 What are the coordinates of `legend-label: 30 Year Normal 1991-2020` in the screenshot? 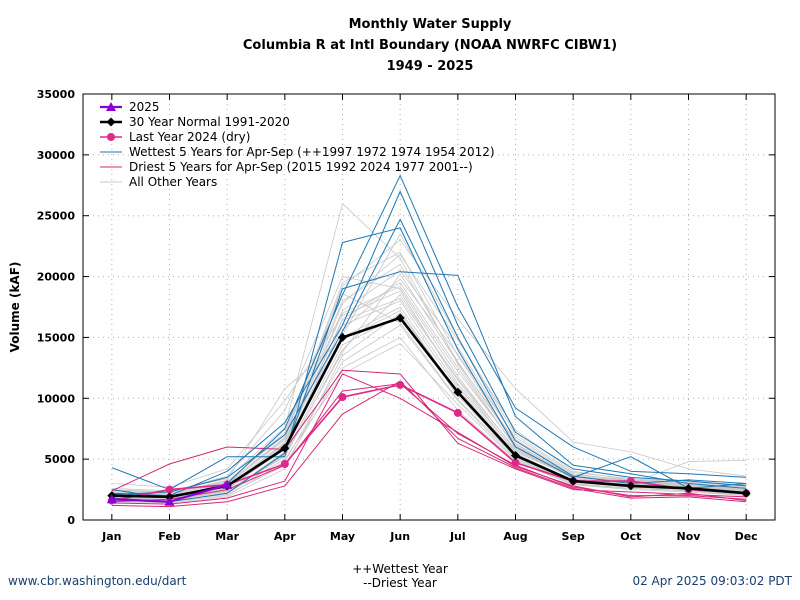 It's located at (209, 122).